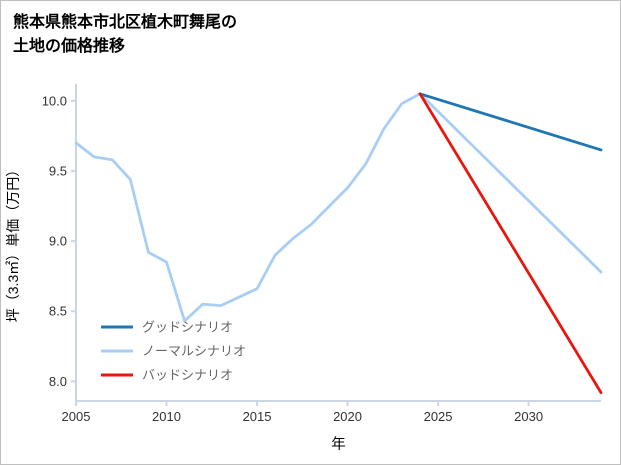 The height and width of the screenshot is (465, 621). Describe the element at coordinates (58, 170) in the screenshot. I see `y-tick-label: 9.5` at that location.